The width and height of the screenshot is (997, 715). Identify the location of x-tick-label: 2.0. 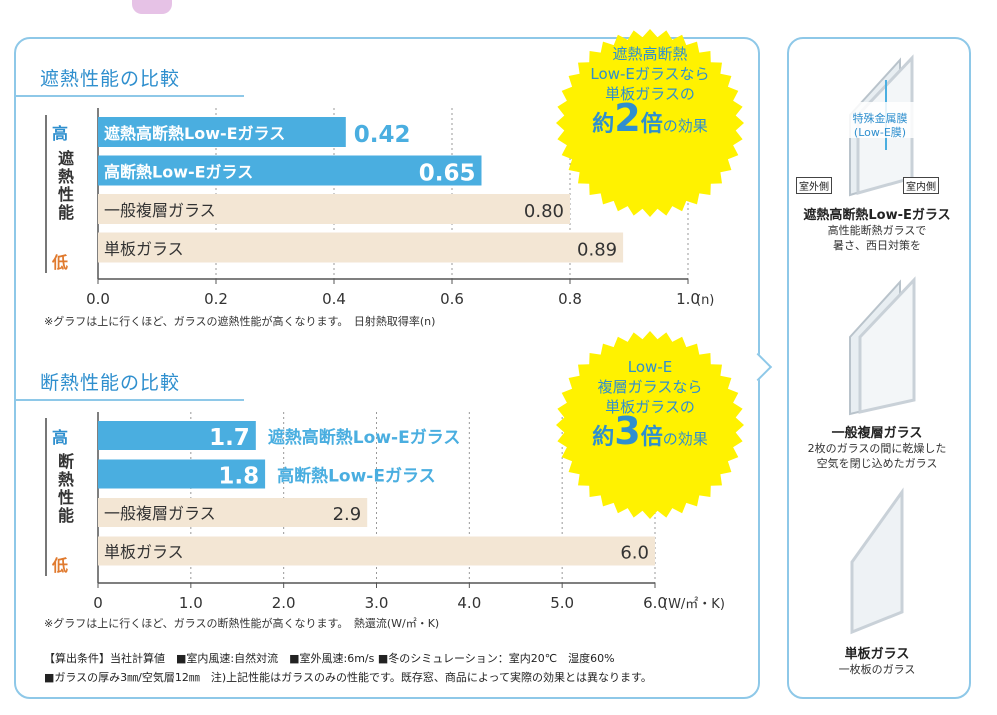
(284, 603).